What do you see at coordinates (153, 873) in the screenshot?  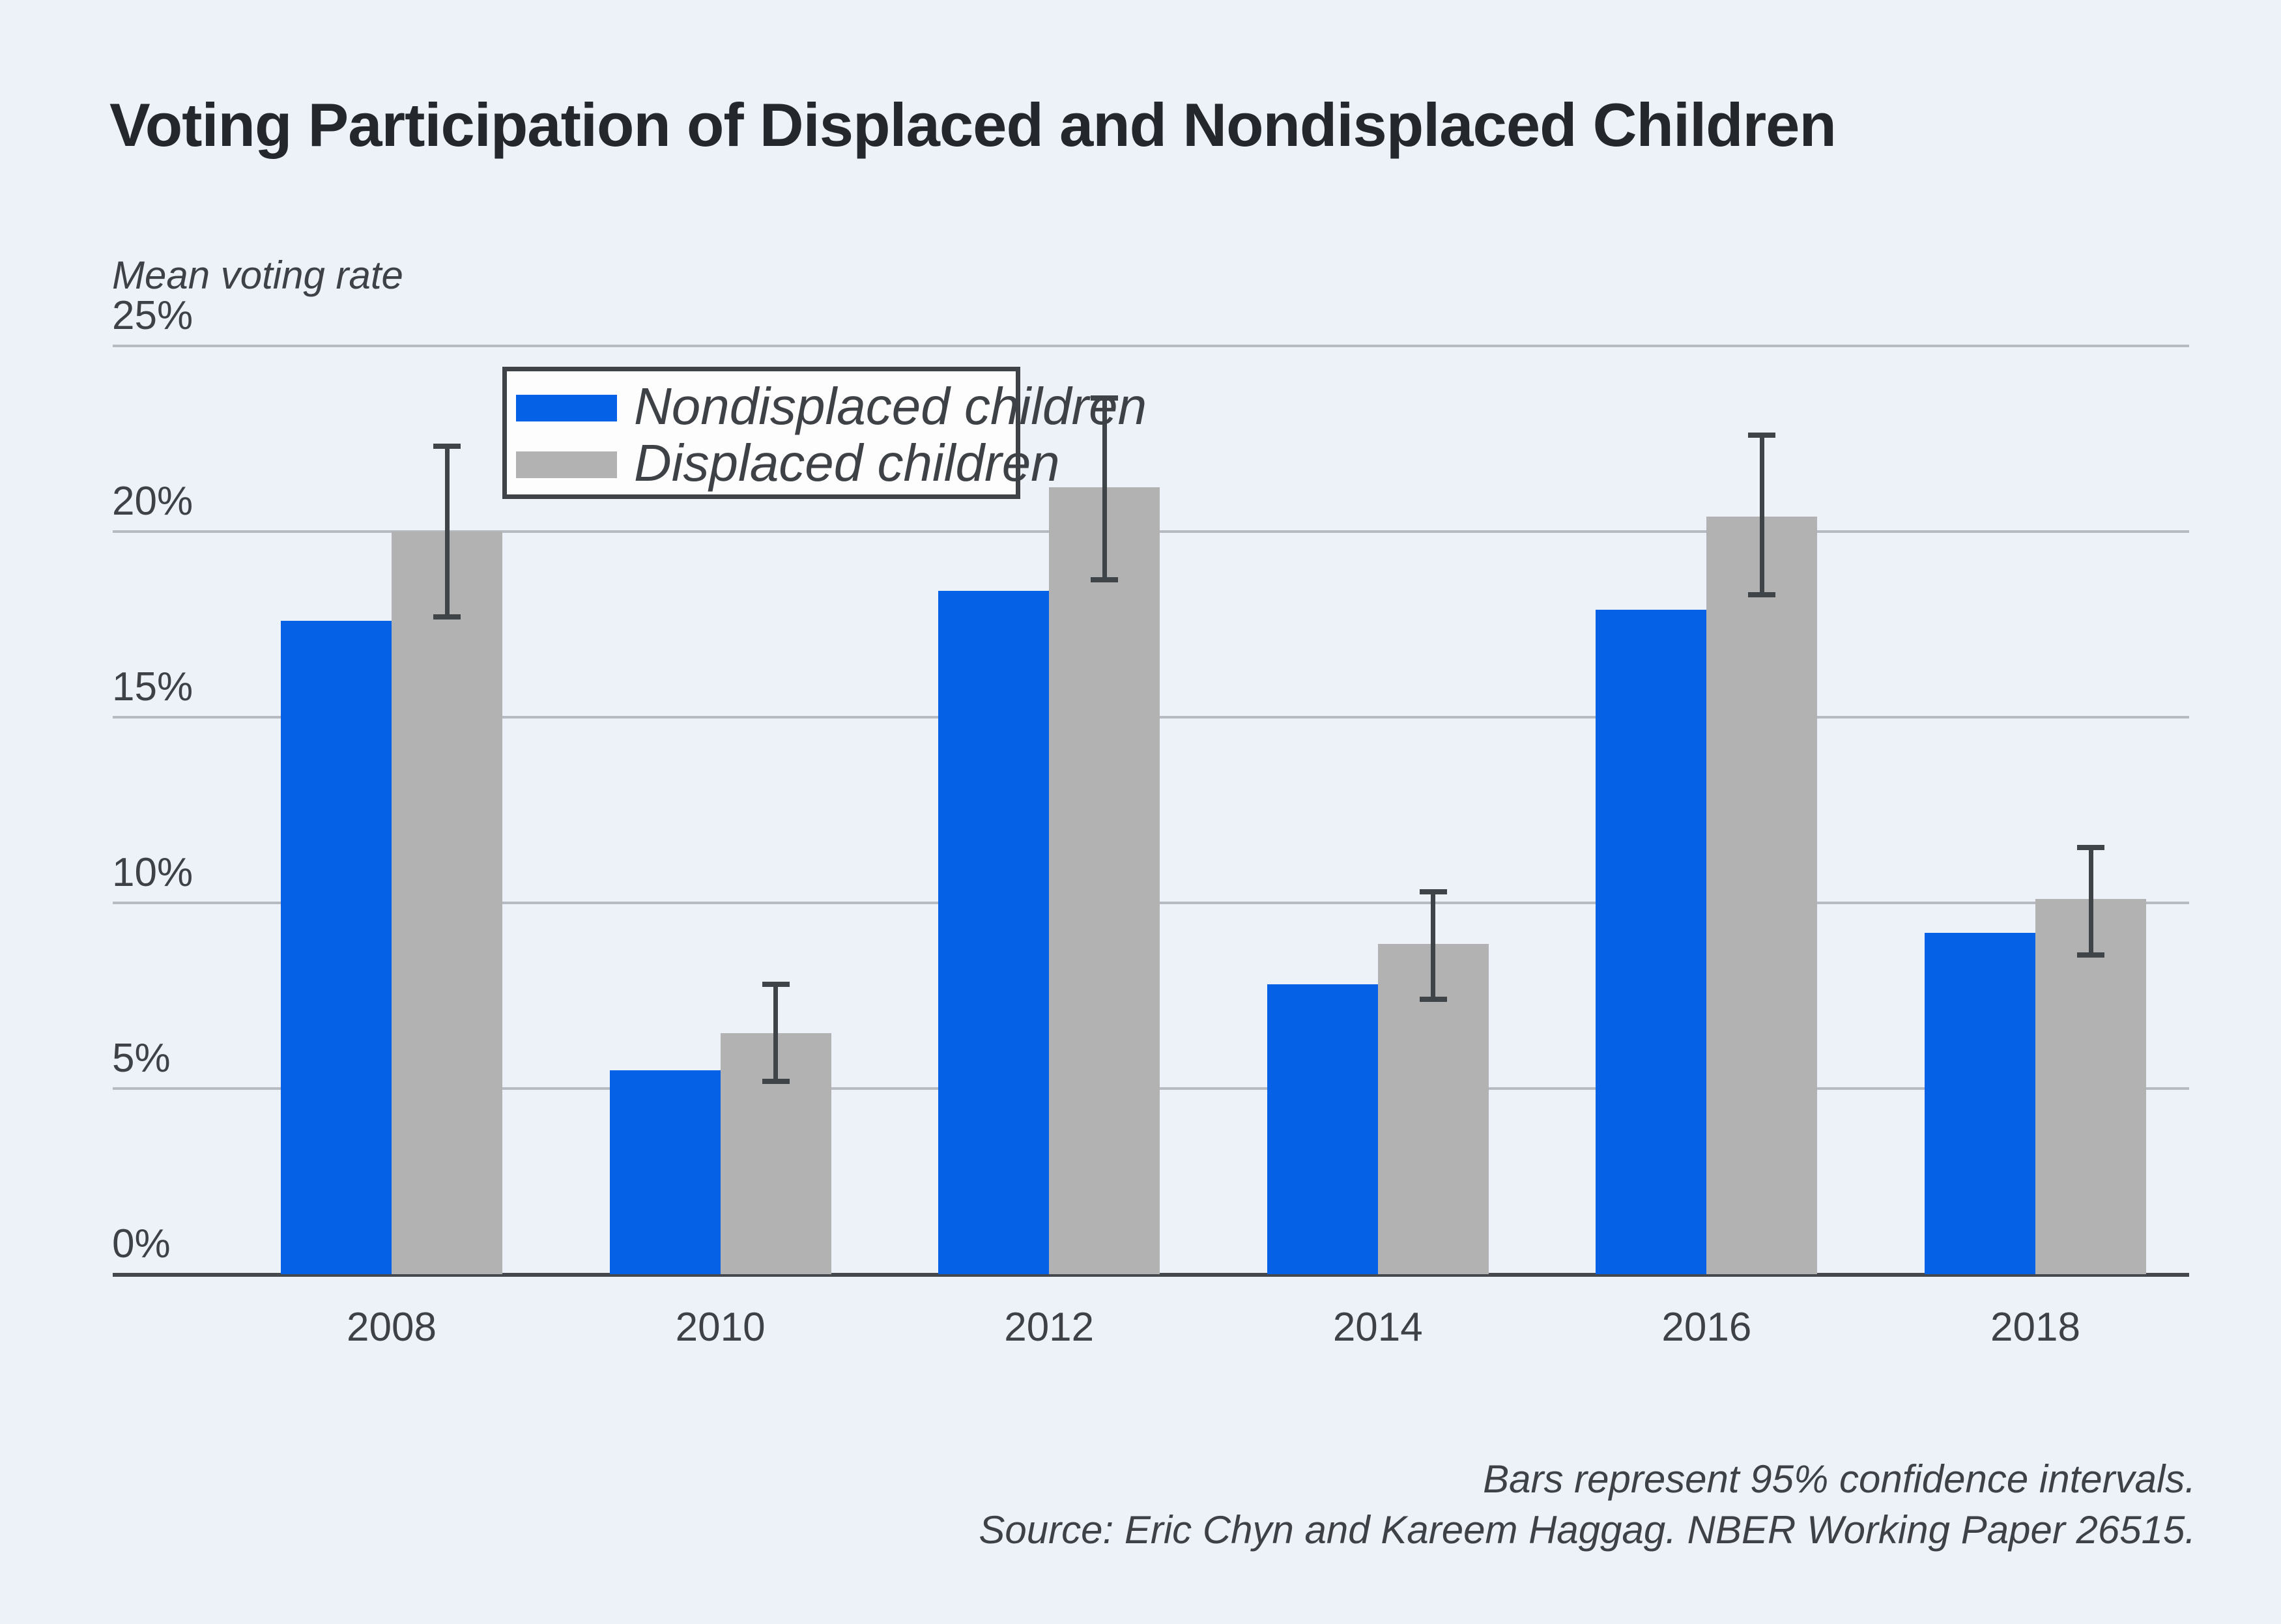 I see `y-tick-label-10: 10%` at bounding box center [153, 873].